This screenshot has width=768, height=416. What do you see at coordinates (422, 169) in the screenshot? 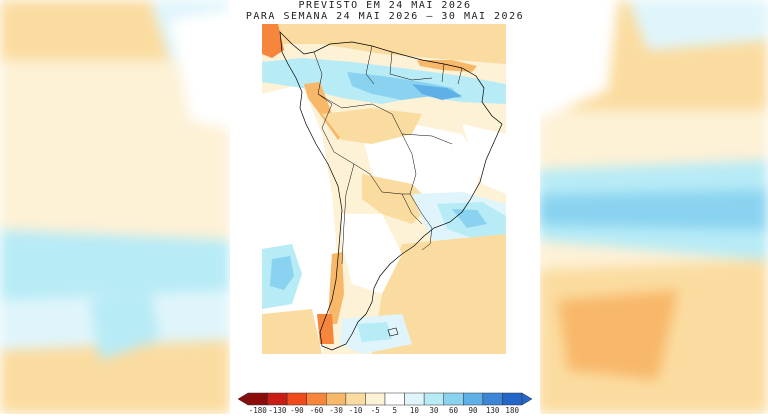
I see `central-brazil-neutral` at bounding box center [422, 169].